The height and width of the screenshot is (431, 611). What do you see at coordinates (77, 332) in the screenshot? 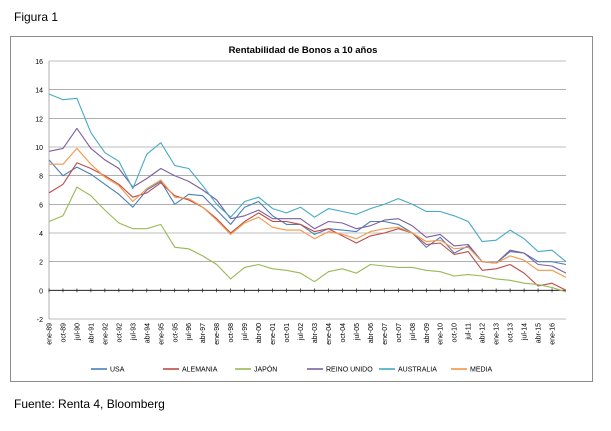
I see `x-tick-label: jul-90` at bounding box center [77, 332].